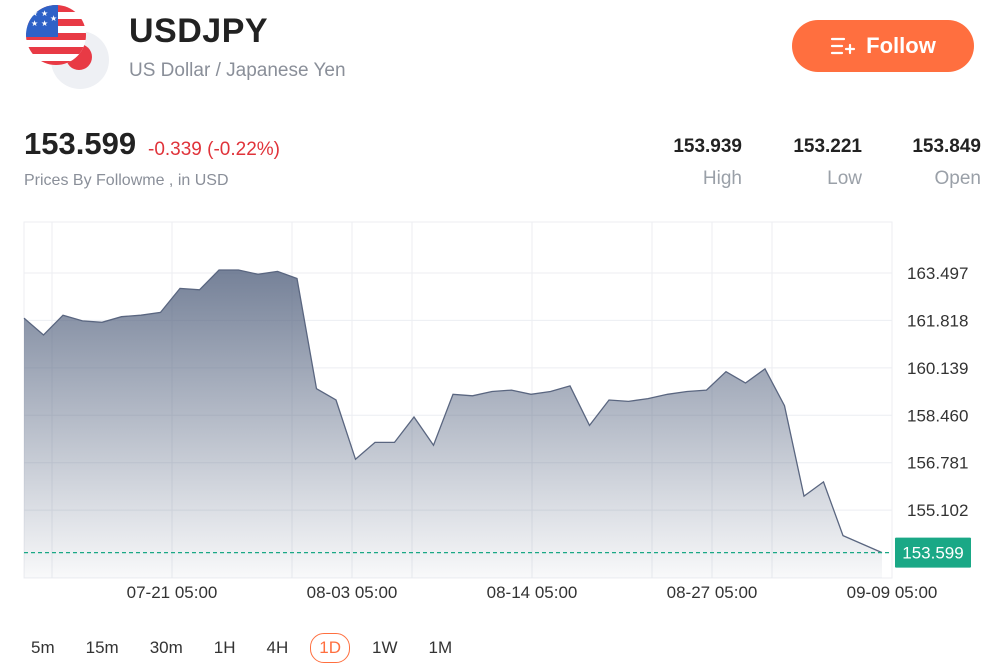 The width and height of the screenshot is (1006, 672). I want to click on pair-name: US Dollar / Japanese Yen, so click(237, 70).